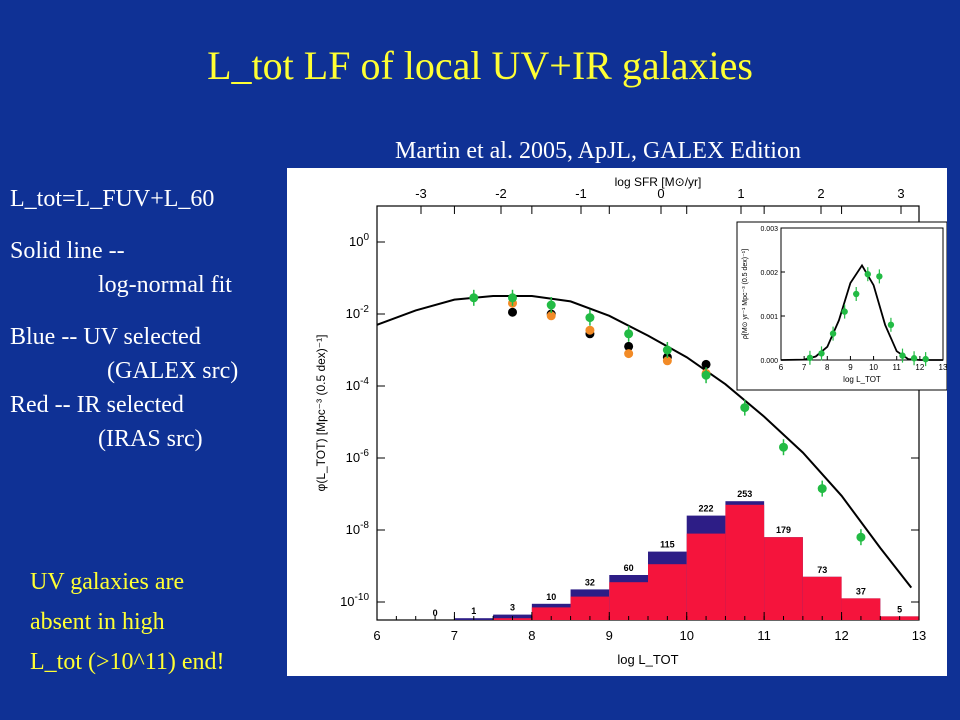  What do you see at coordinates (512, 608) in the screenshot?
I see `hist-count-label: 3` at bounding box center [512, 608].